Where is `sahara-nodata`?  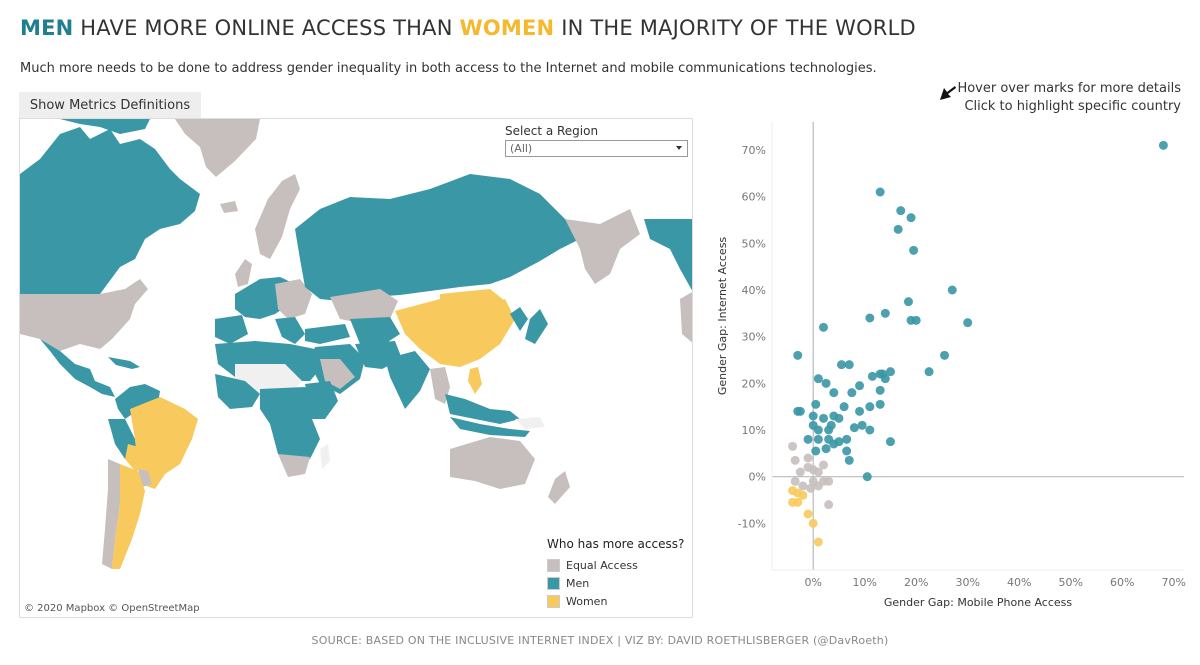 sahara-nodata is located at coordinates (268, 379).